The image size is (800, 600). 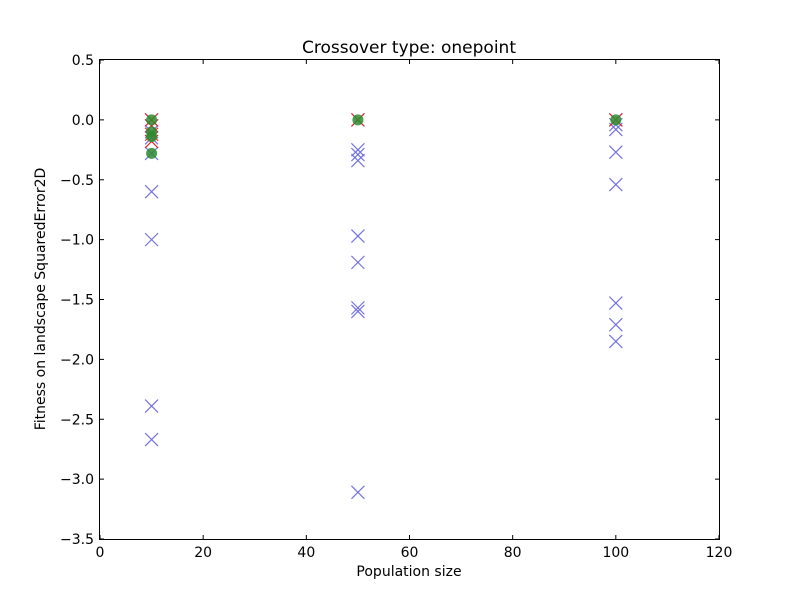 What do you see at coordinates (719, 553) in the screenshot?
I see `x-tick-label: 120` at bounding box center [719, 553].